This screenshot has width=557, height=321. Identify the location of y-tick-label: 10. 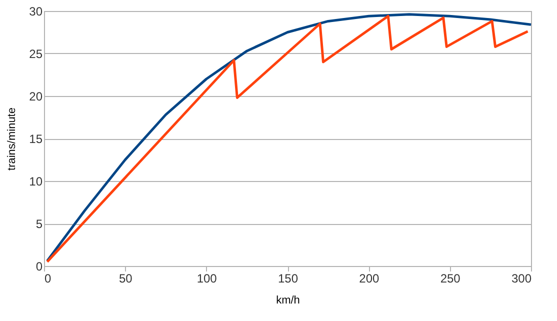
(36, 181).